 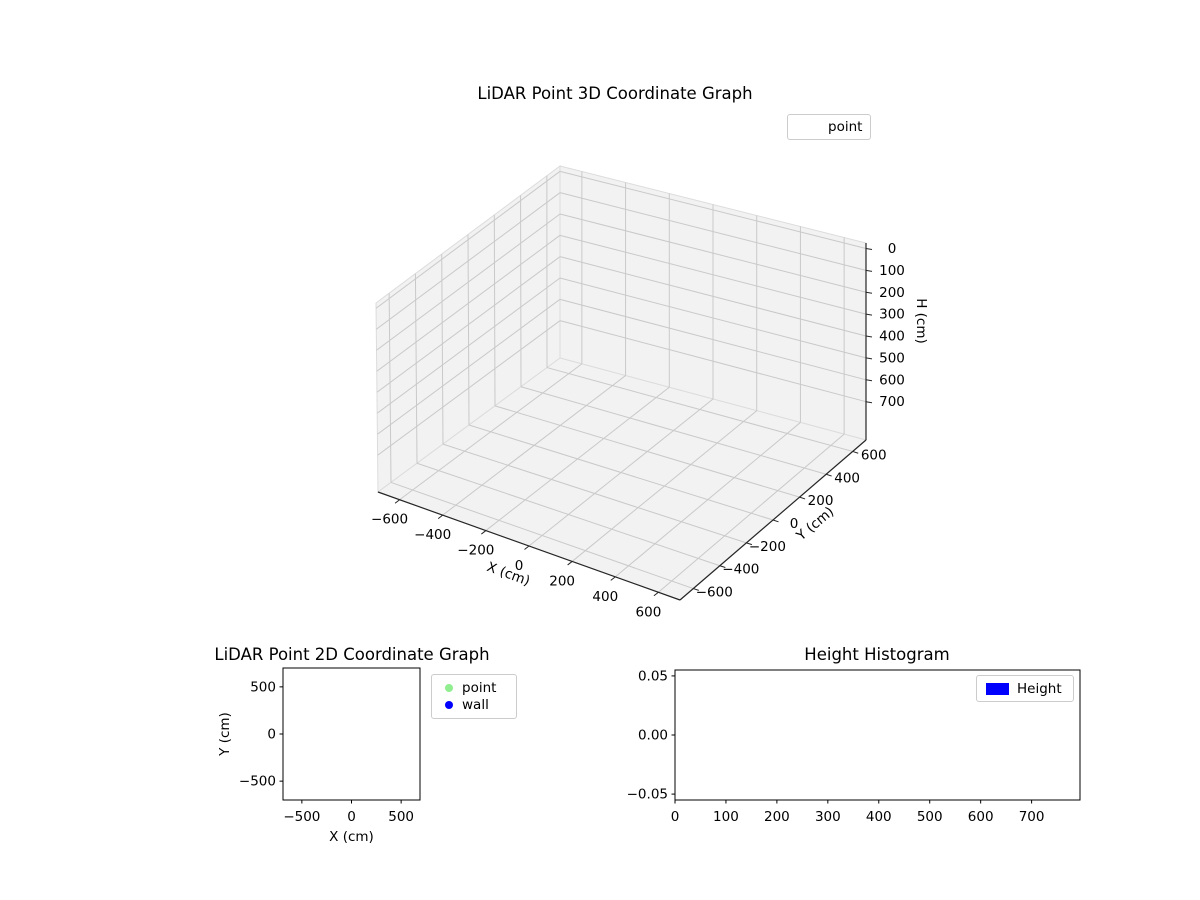 I want to click on wall-marker-icon, so click(x=449, y=705).